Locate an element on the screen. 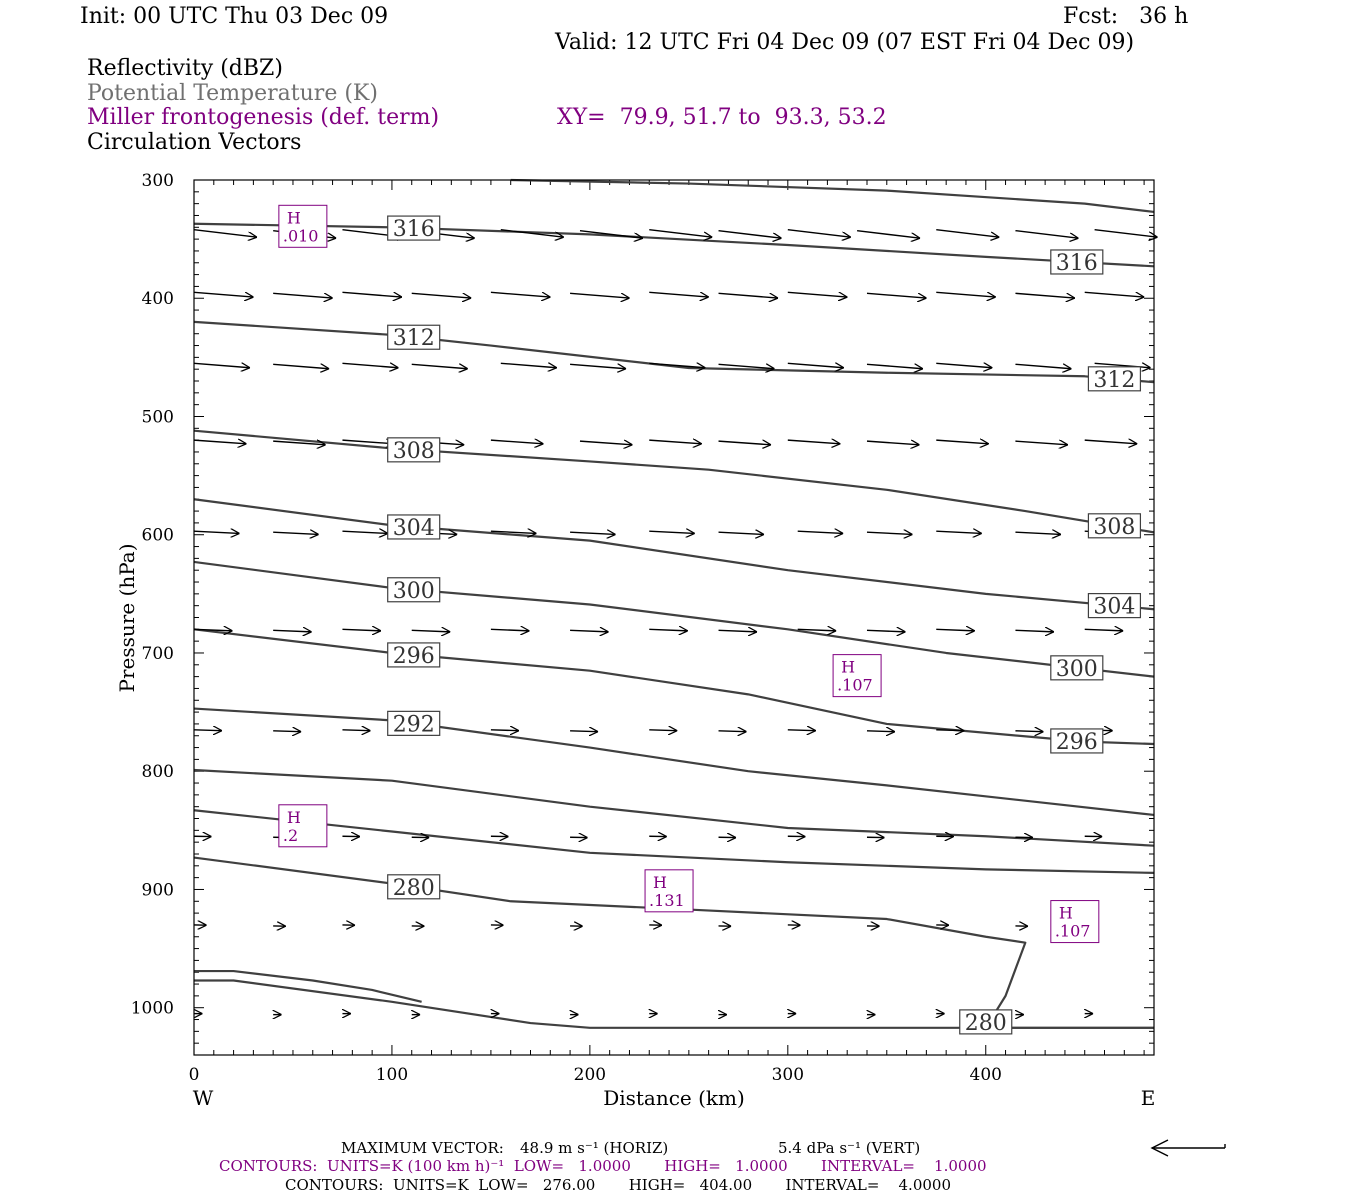  x-tick-label: 300 is located at coordinates (788, 1075).